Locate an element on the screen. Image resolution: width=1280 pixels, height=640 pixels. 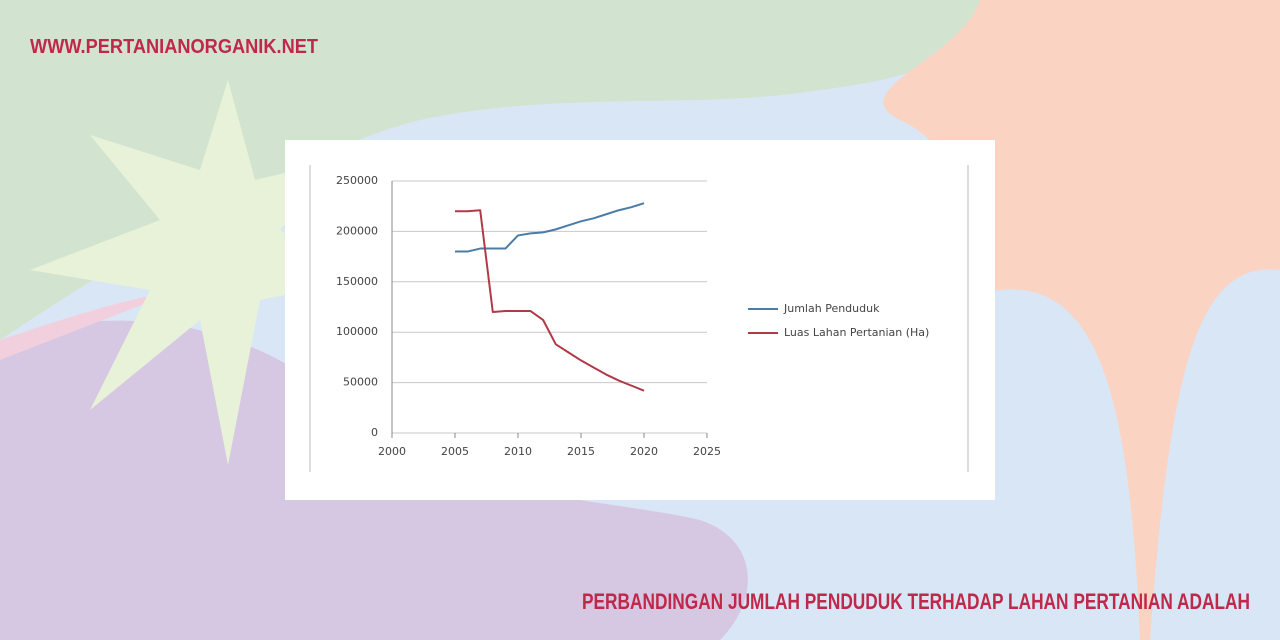
x-tick-label: 2025 is located at coordinates (707, 451).